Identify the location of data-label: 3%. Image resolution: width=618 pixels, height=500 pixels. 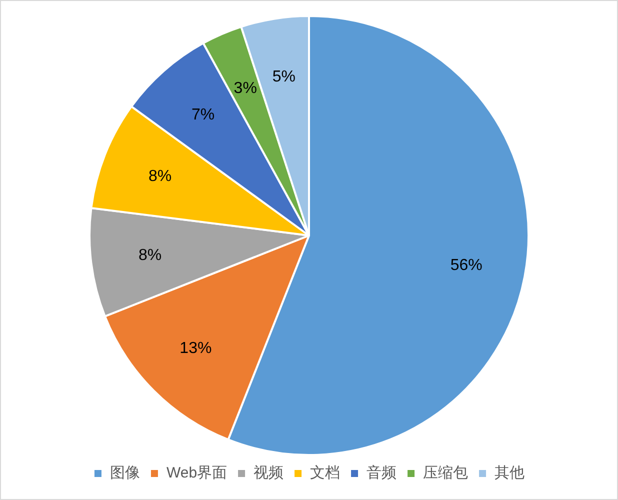
(245, 88).